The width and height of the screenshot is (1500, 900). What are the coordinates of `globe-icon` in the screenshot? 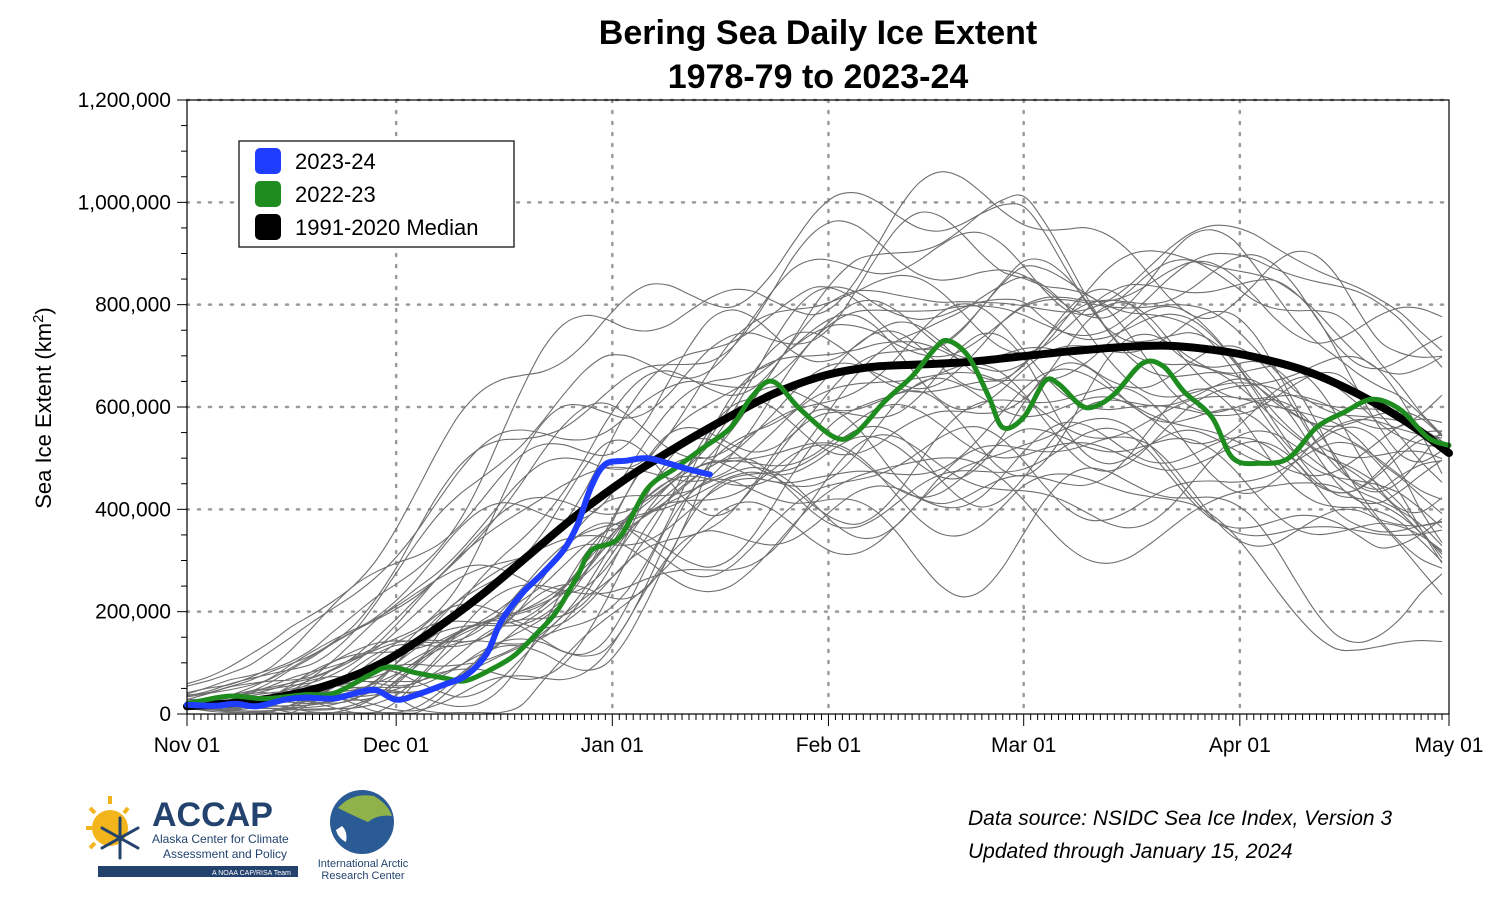 It's located at (362, 822).